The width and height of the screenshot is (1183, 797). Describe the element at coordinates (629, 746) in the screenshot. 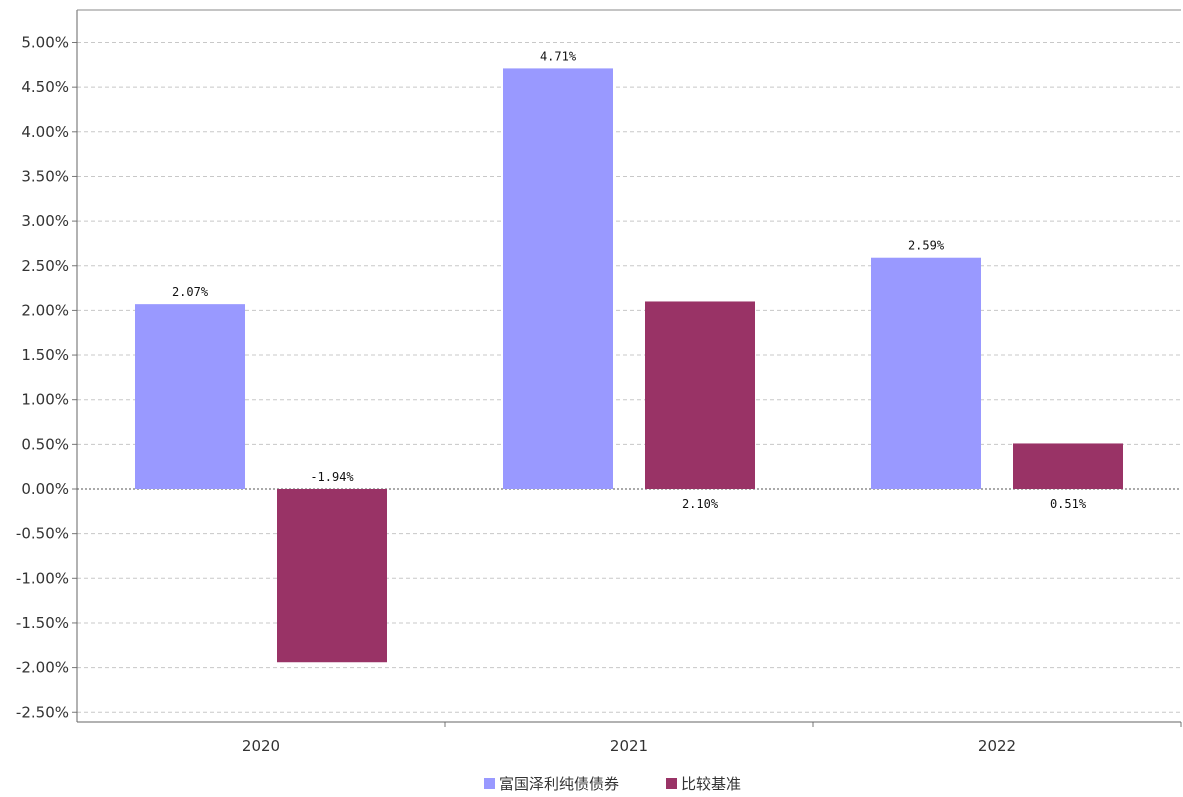

I see `x-tick-label: 2021` at that location.